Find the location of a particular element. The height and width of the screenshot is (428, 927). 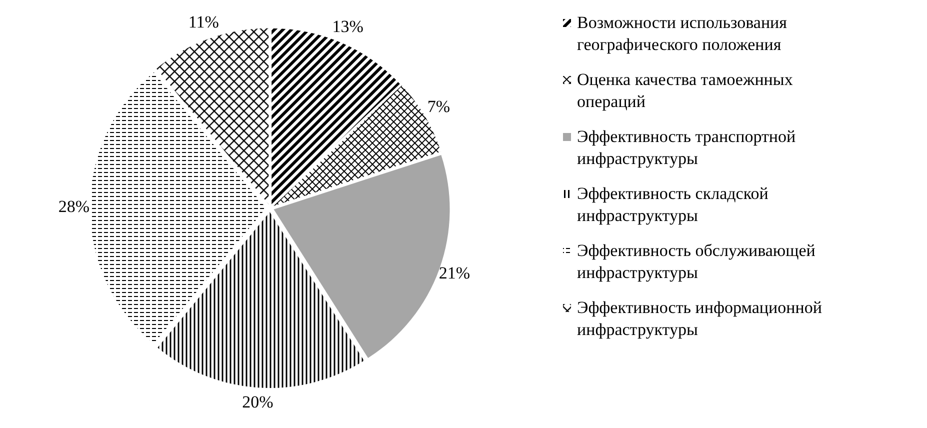

legend-label: Эффективность информационной инфраструктуры is located at coordinates (699, 318).